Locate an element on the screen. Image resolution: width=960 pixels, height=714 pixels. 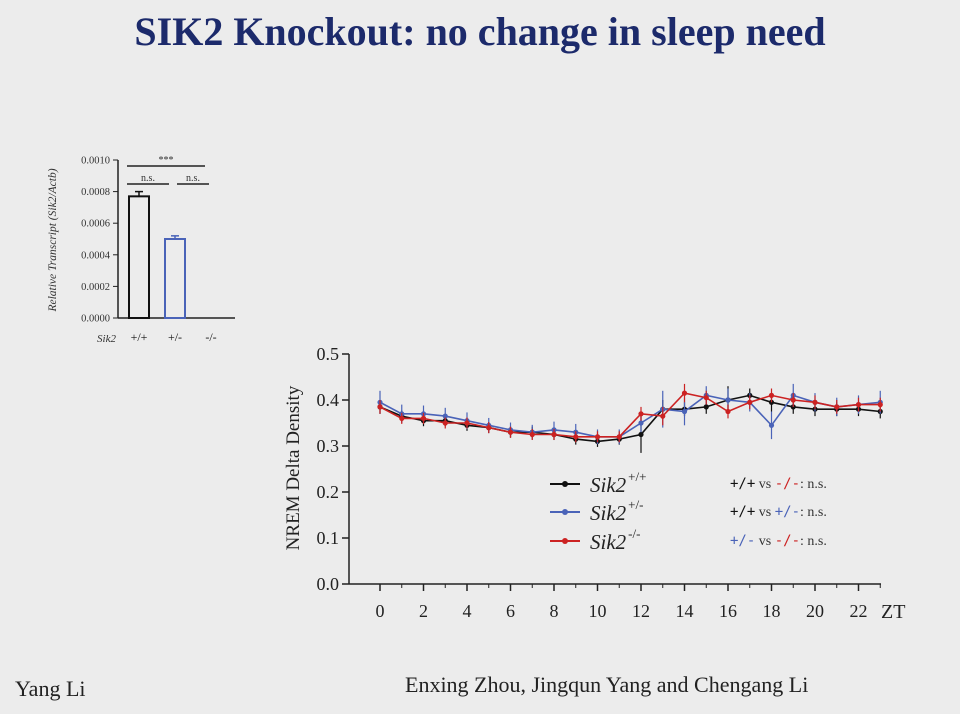
line-chart-ylabel: NREM Delta Density is located at coordinates (293, 467).